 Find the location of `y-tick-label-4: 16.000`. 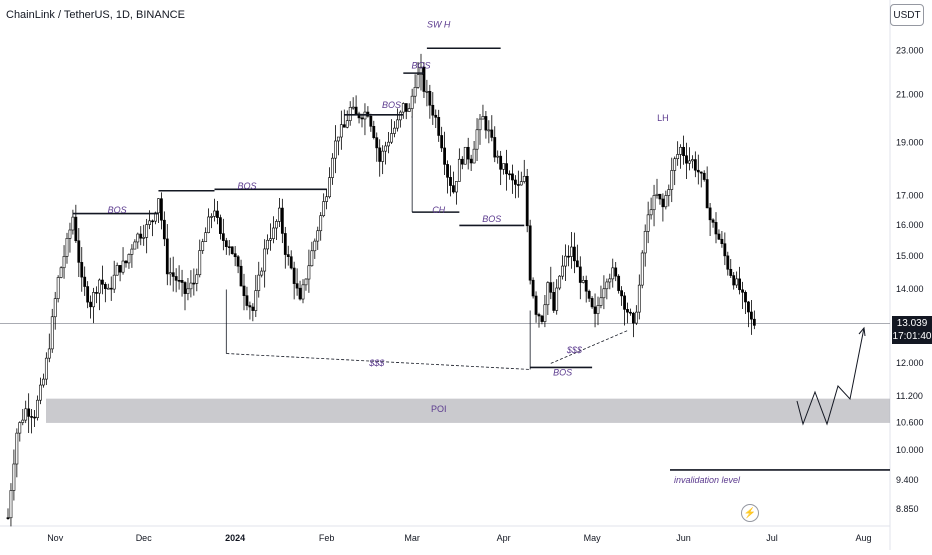

y-tick-label-4: 16.000 is located at coordinates (910, 225).